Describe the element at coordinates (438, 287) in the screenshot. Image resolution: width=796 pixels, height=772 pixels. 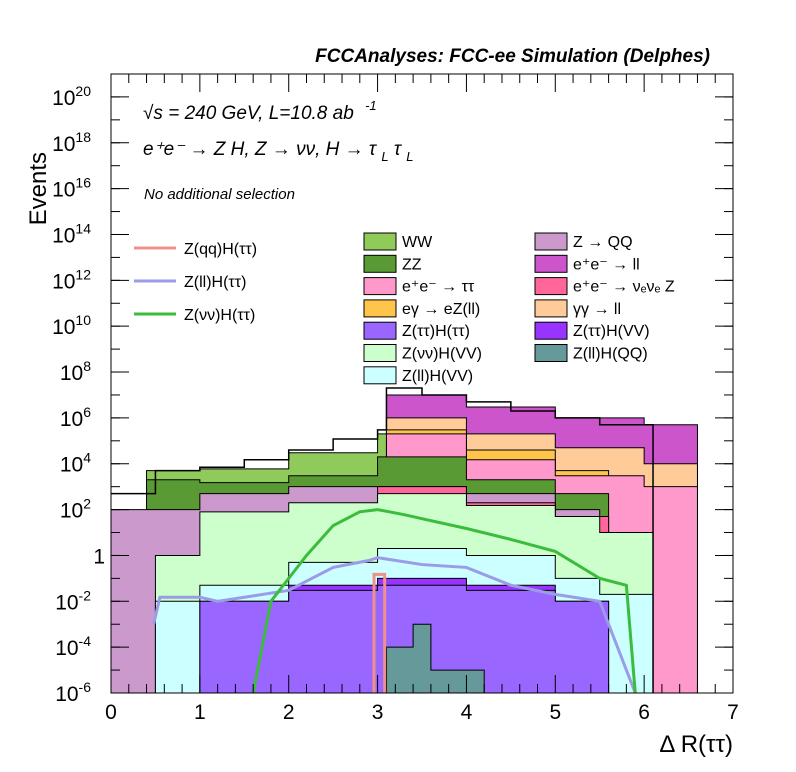
I see `legend-mid-label: e⁺e⁻ → ττ` at that location.